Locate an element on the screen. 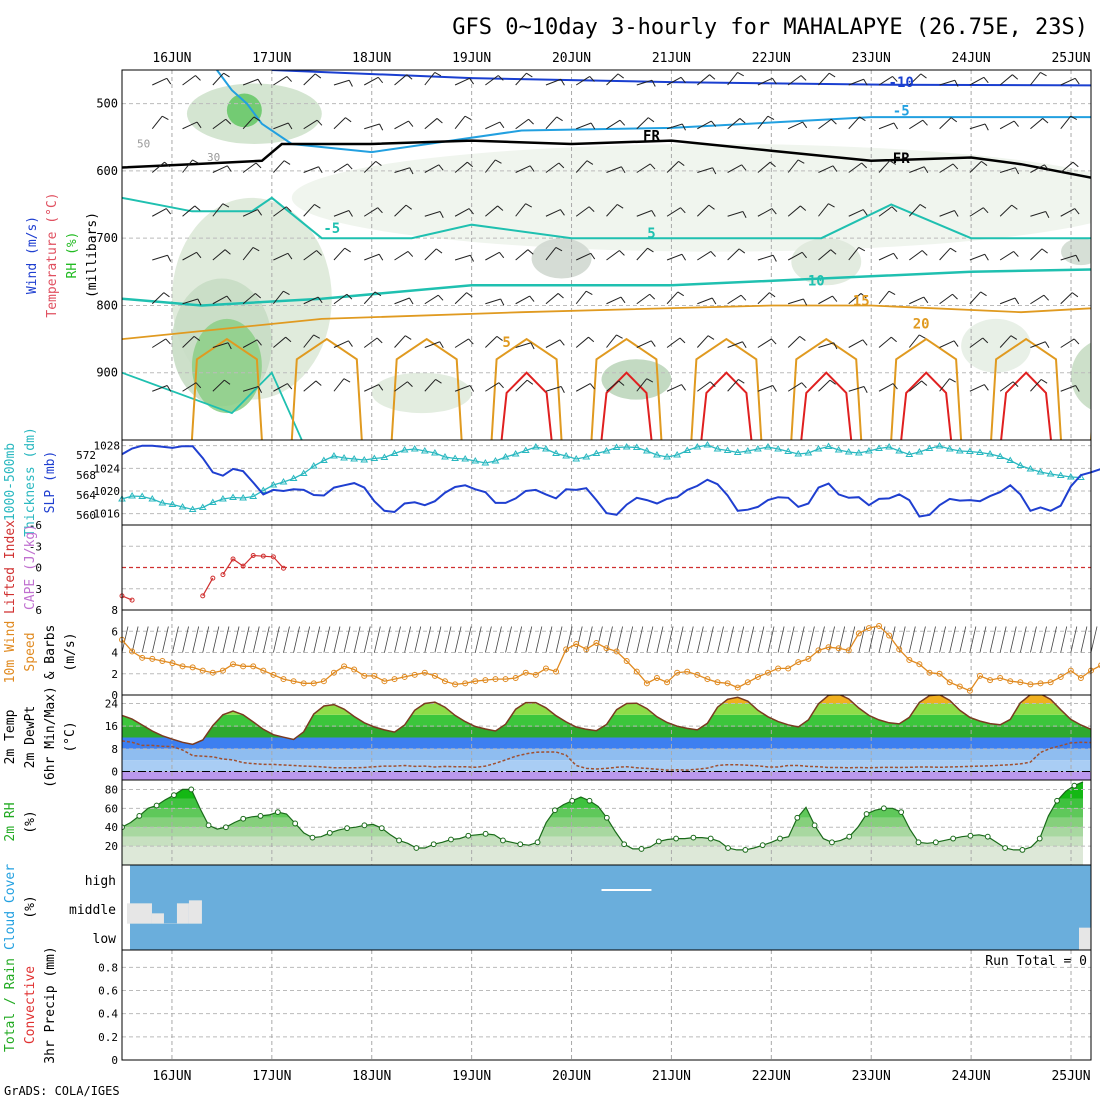 The image size is (1100, 1100). contour-label: -5 is located at coordinates (901, 112).